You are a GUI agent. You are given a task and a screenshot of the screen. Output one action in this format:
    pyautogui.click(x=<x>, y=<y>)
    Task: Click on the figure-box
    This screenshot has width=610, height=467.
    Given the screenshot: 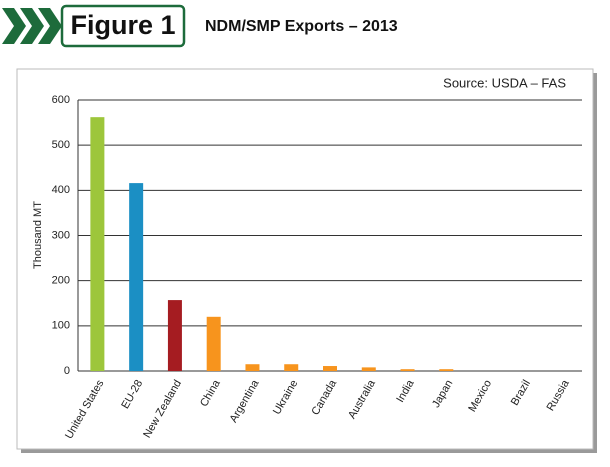 What is the action you would take?
    pyautogui.click(x=123, y=26)
    